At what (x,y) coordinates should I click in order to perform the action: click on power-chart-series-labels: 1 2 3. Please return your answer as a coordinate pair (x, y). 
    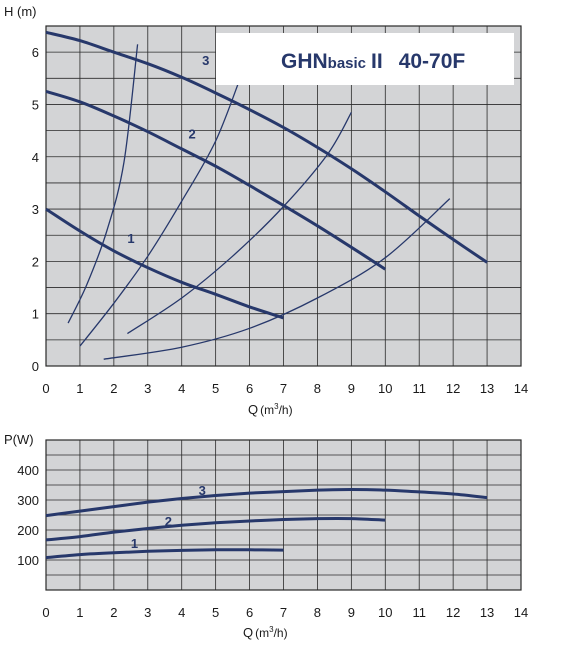
    Looking at the image, I should click on (168, 517).